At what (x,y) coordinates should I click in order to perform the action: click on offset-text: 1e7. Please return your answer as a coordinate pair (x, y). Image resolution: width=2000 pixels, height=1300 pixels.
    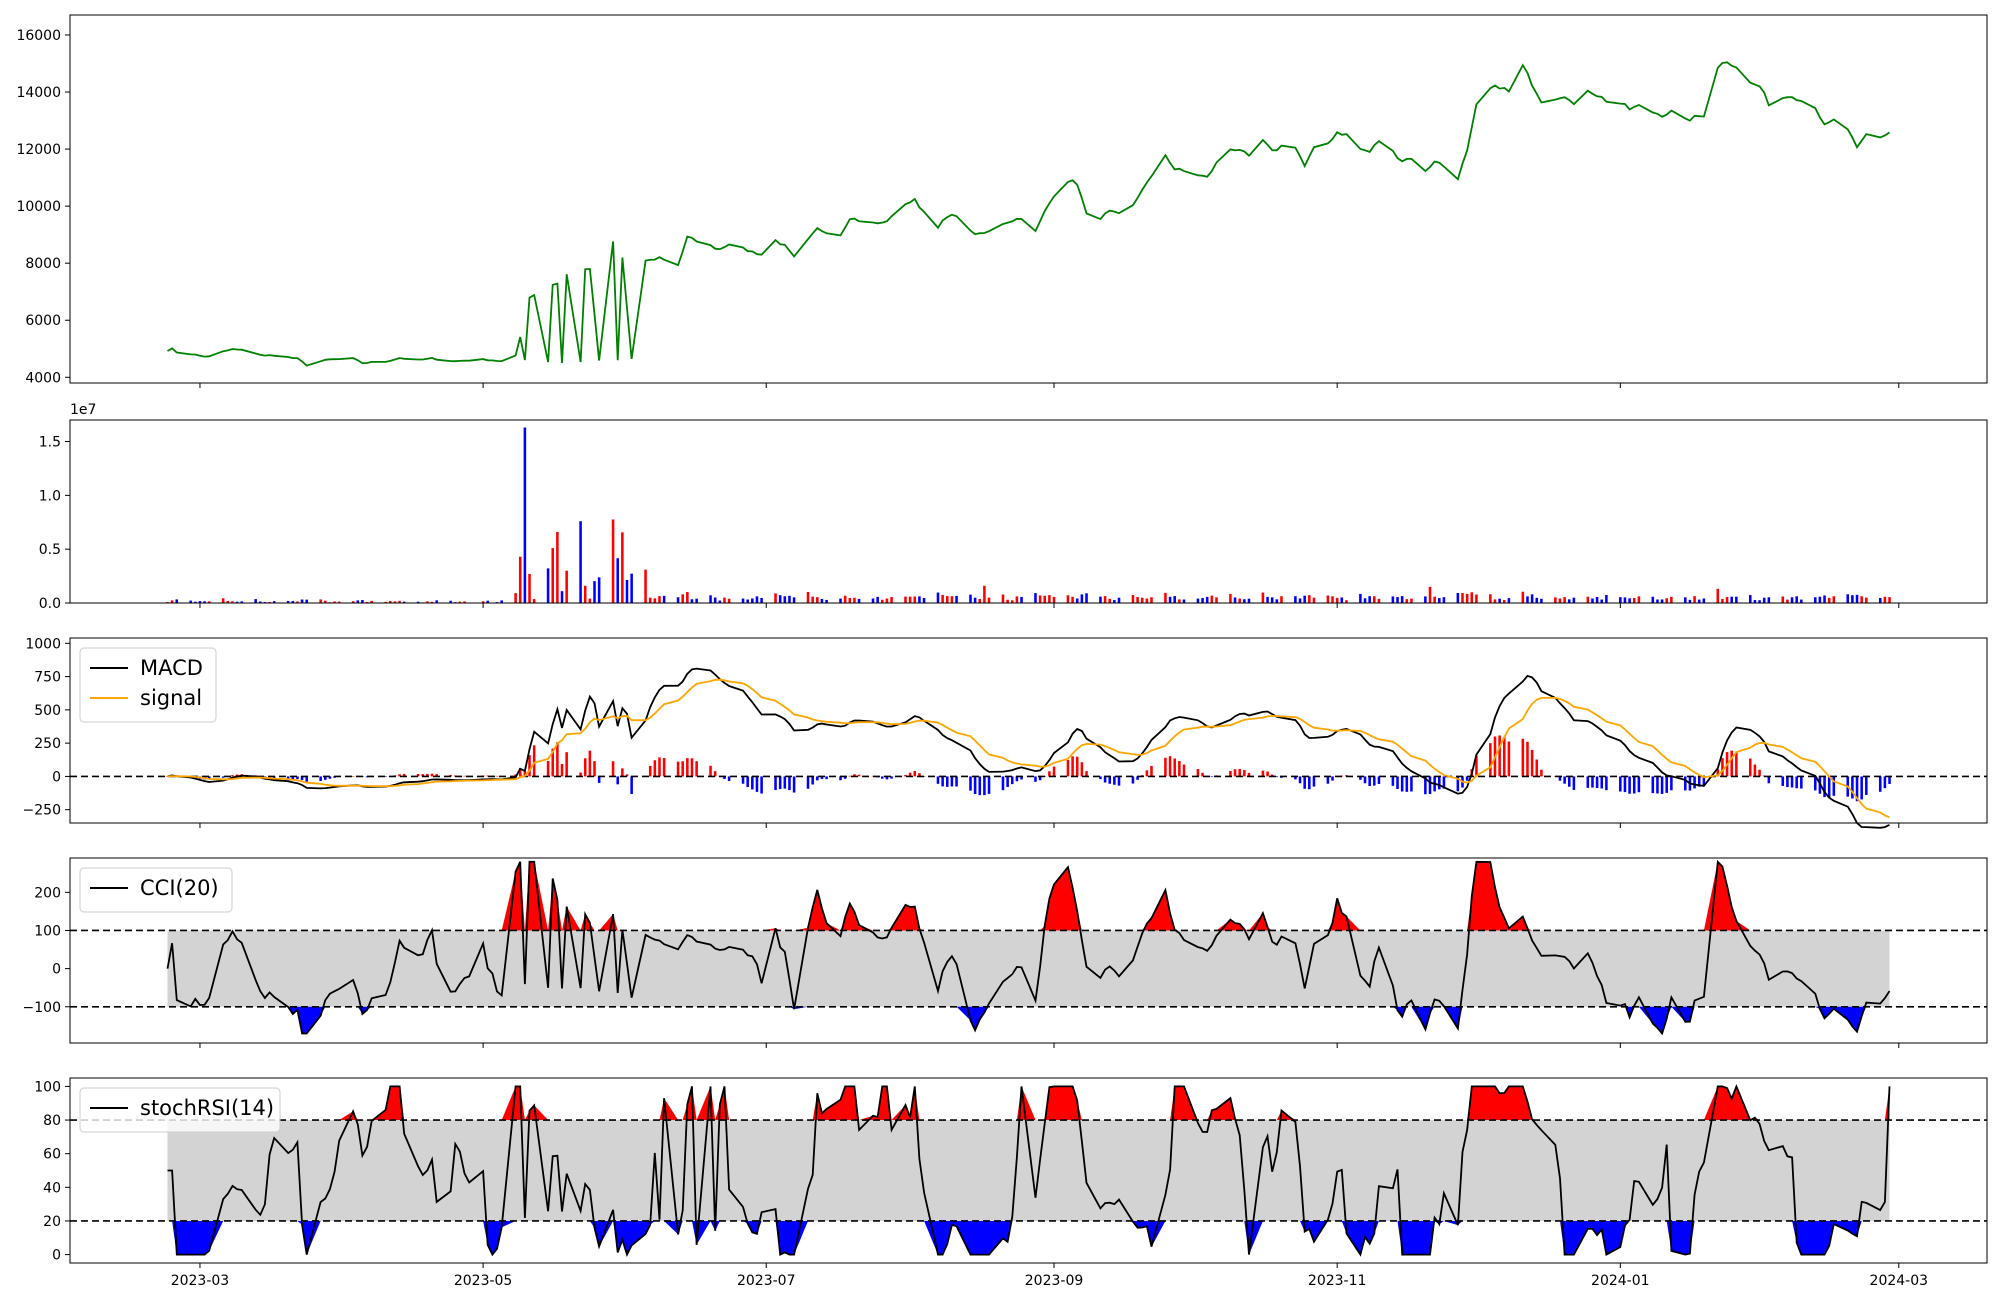
    Looking at the image, I should click on (83, 410).